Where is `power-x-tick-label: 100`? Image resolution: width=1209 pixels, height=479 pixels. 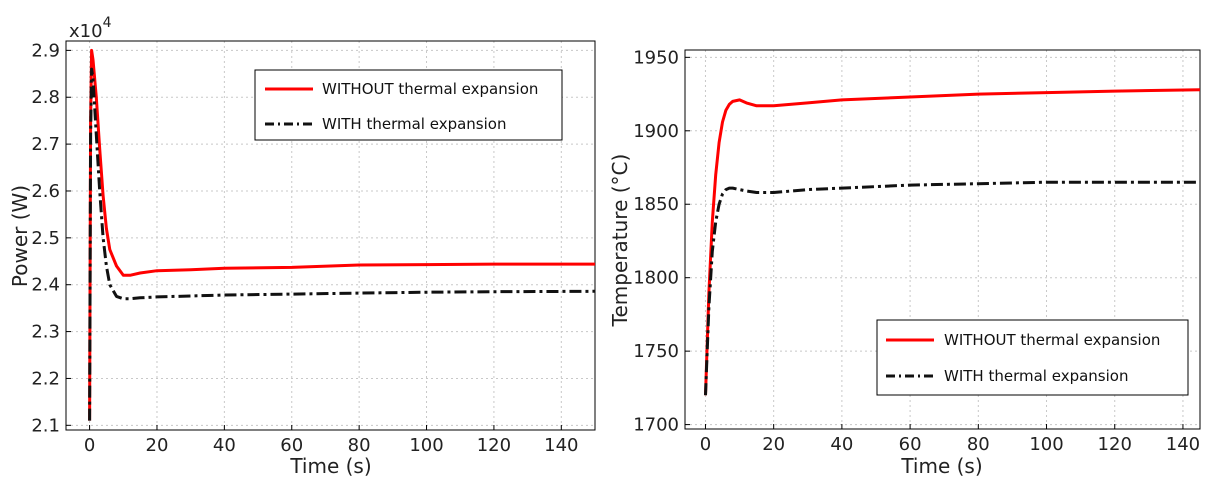 power-x-tick-label: 100 is located at coordinates (426, 445).